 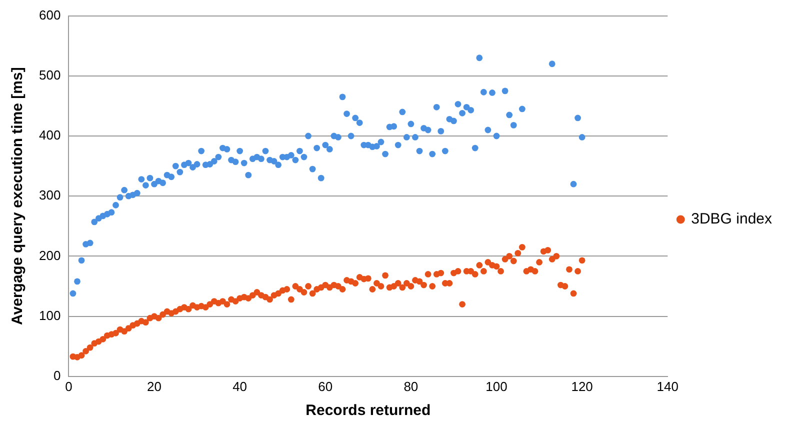 I want to click on y-tick-label: 500, so click(x=49, y=74).